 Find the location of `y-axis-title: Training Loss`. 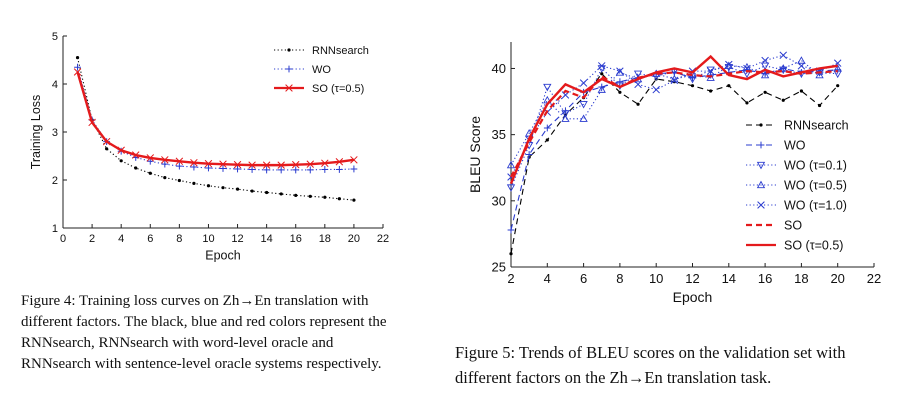

y-axis-title: Training Loss is located at coordinates (36, 132).